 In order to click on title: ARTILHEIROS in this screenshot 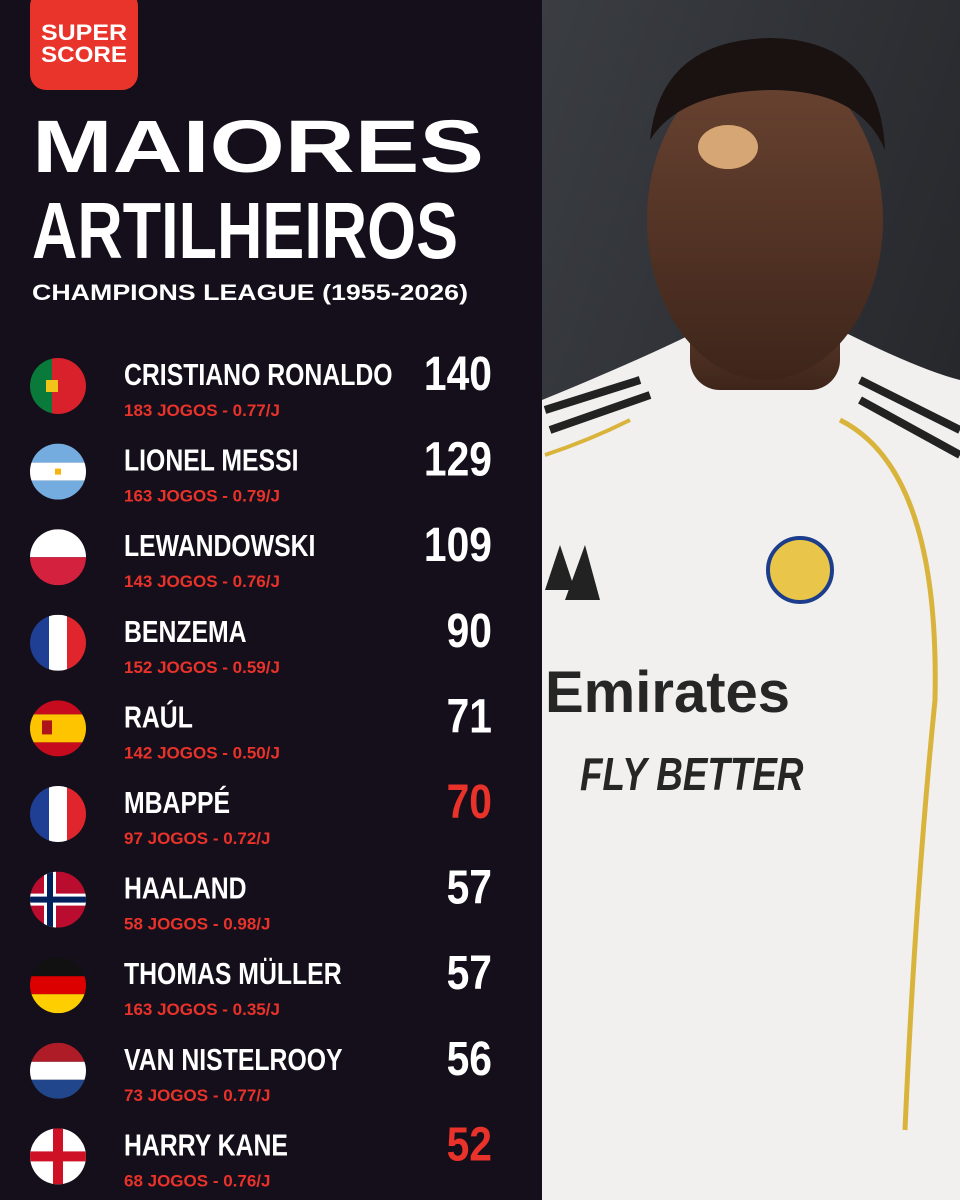, I will do `click(245, 230)`.